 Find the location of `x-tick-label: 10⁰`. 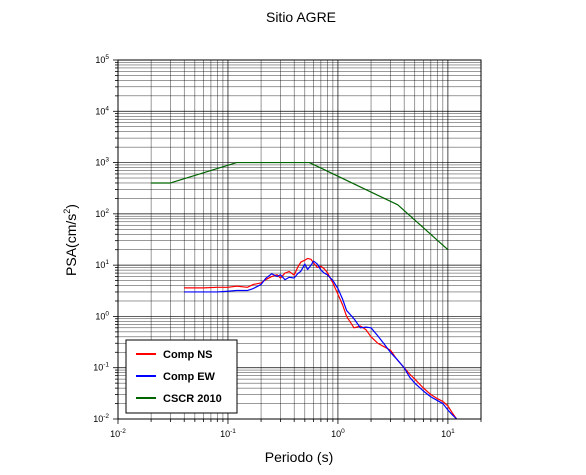

x-tick-label: 10⁰ is located at coordinates (338, 433).